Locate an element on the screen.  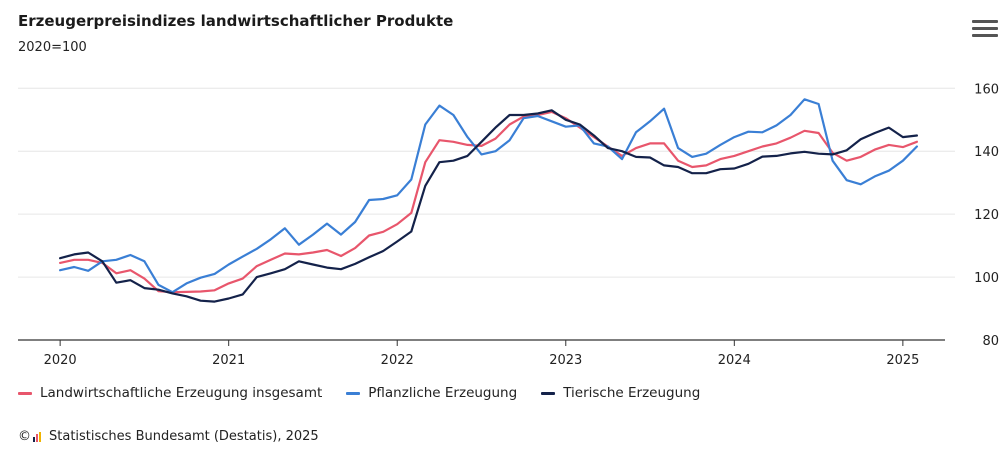
legend-label-tierisch: Tierische Erzeugung is located at coordinates (632, 393).